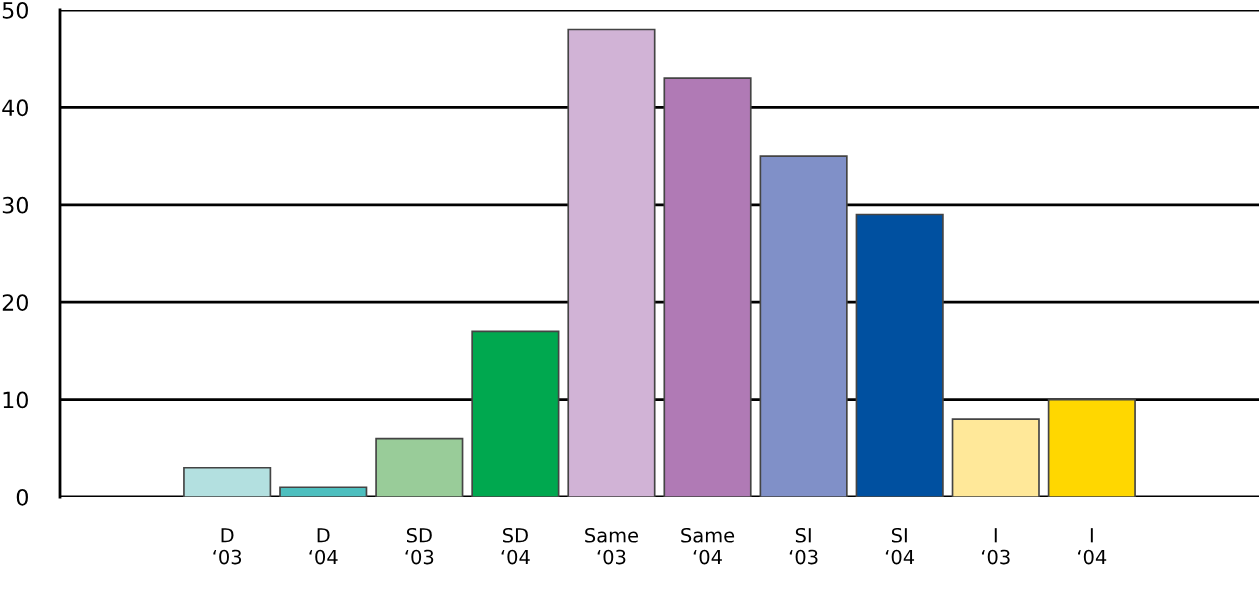  Describe the element at coordinates (1092, 546) in the screenshot. I see `x-tick-label: I ‘04` at that location.